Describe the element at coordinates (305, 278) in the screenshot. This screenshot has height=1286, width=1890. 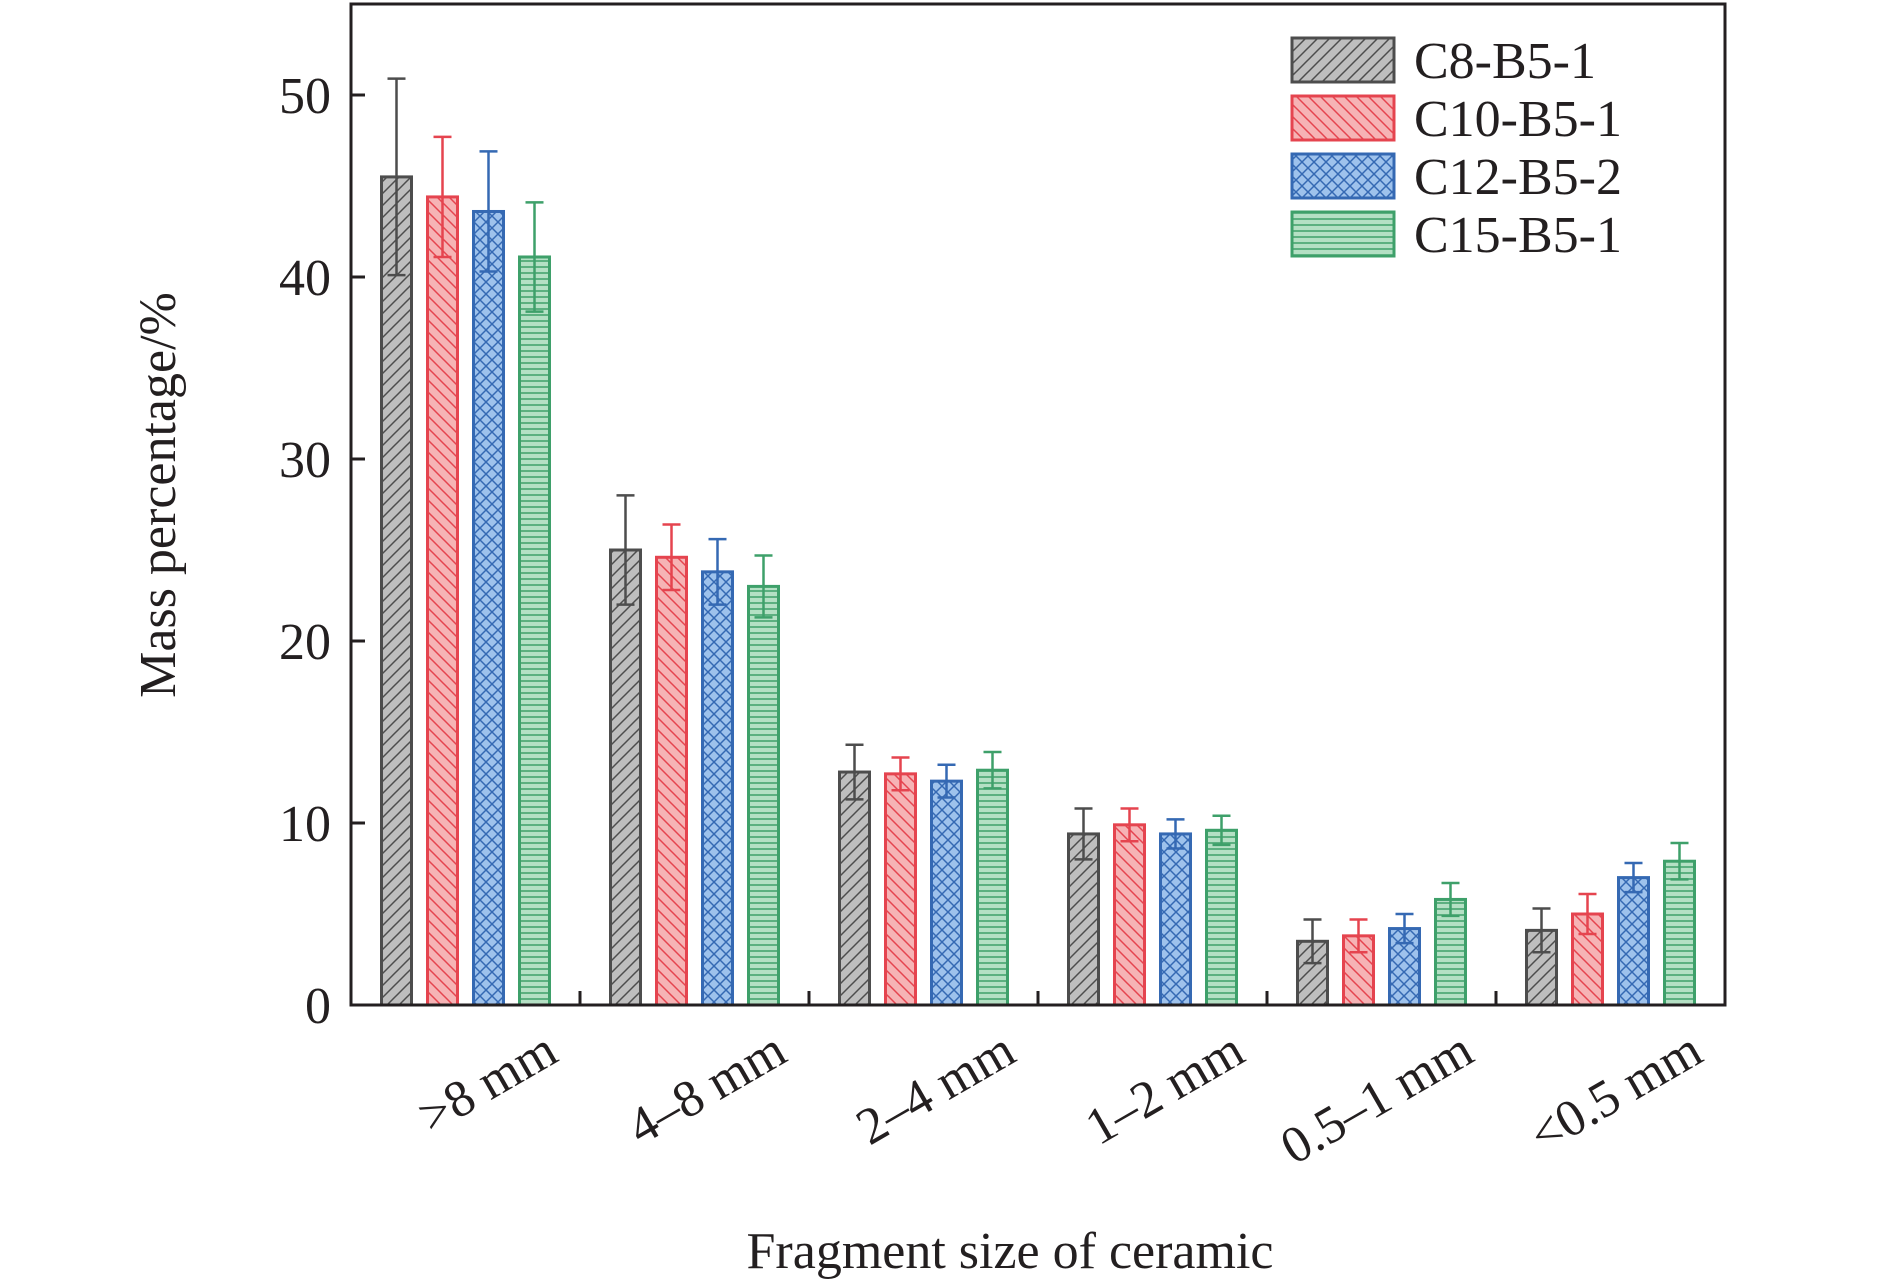
I see `y-tick-label: 40` at that location.